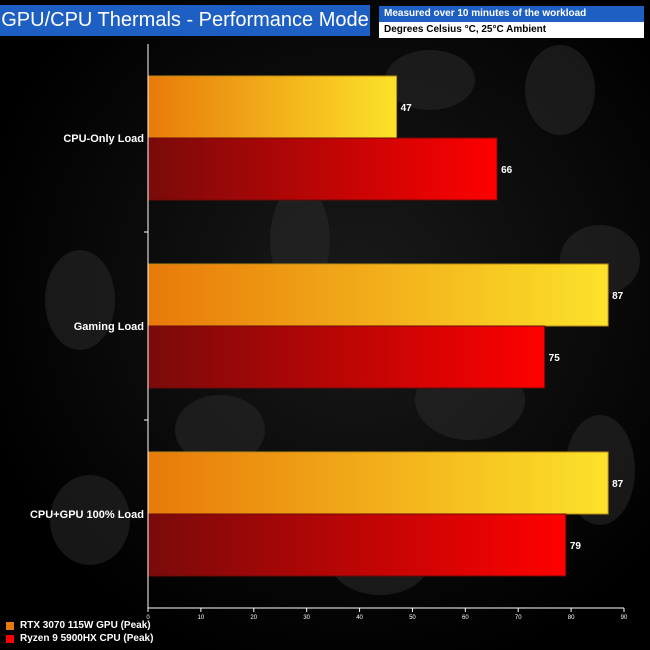 This screenshot has width=650, height=650. Describe the element at coordinates (465, 618) in the screenshot. I see `x-tick-label: 60` at that location.